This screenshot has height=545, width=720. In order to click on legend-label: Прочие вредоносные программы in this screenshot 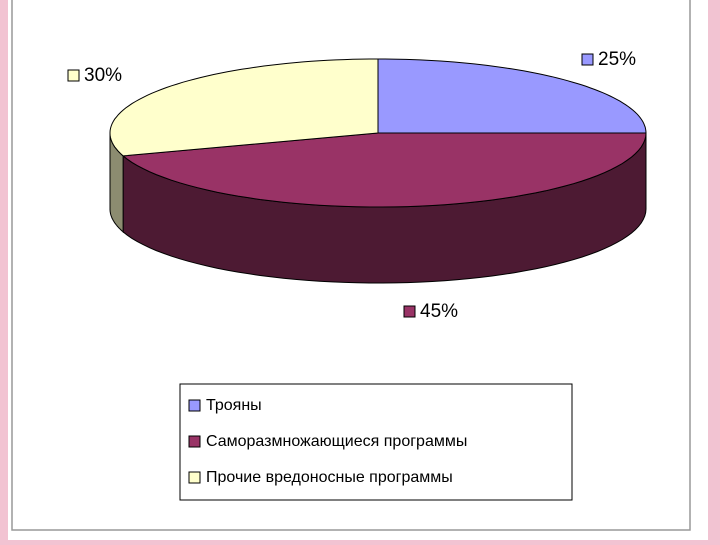, I will do `click(329, 477)`.